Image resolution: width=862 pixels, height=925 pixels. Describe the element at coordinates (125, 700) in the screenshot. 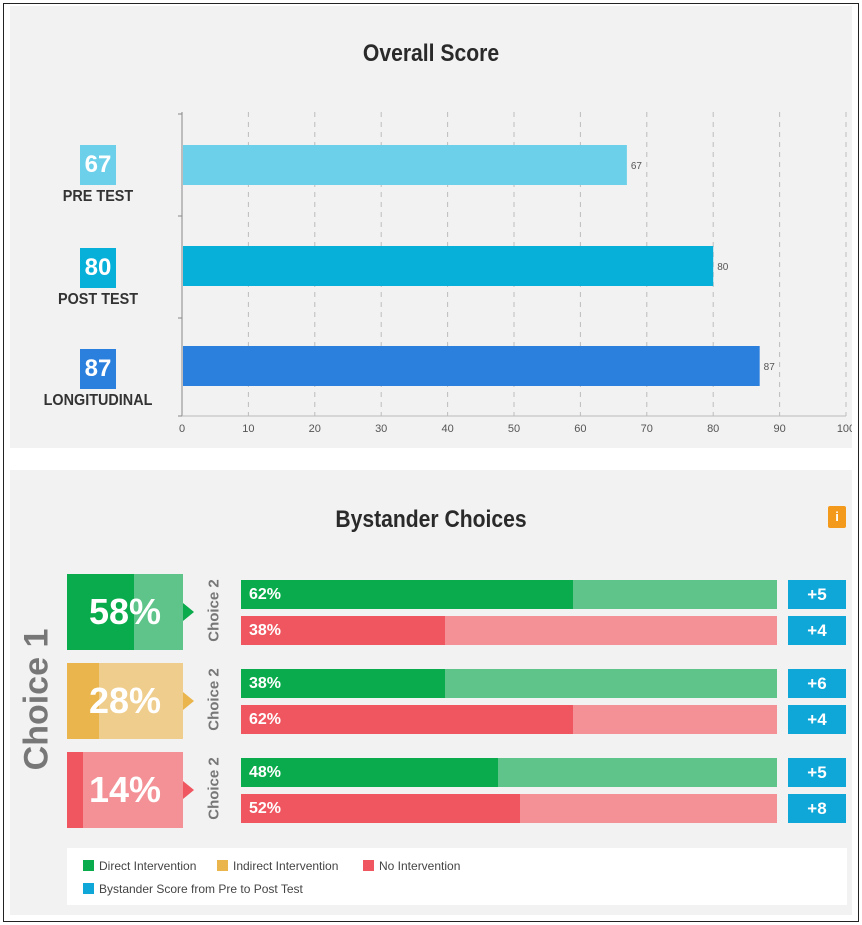

I see `choice1-percent-value: 28%` at that location.